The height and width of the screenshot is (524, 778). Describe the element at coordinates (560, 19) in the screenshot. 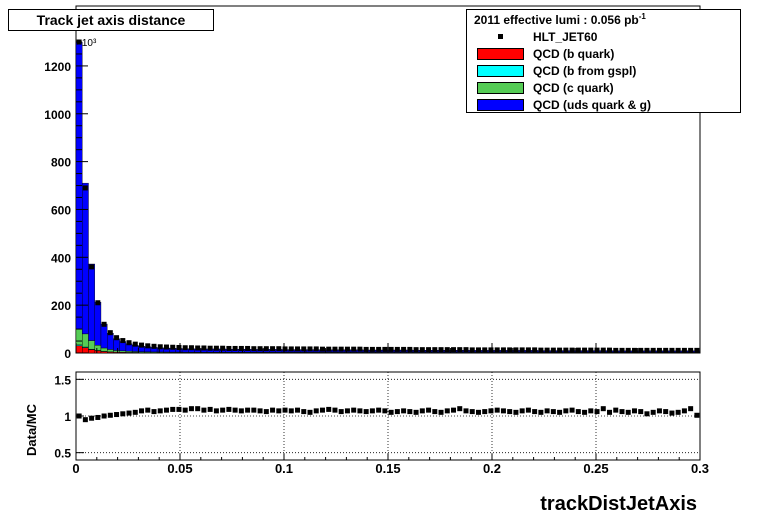

I see `legend-lumi: 2011 effective lumi : 0.056 pb-1` at that location.